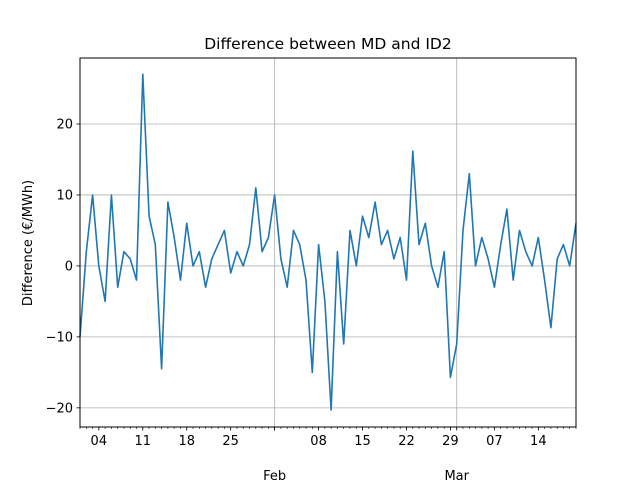  I want to click on x-tick-label: 07, so click(494, 441).